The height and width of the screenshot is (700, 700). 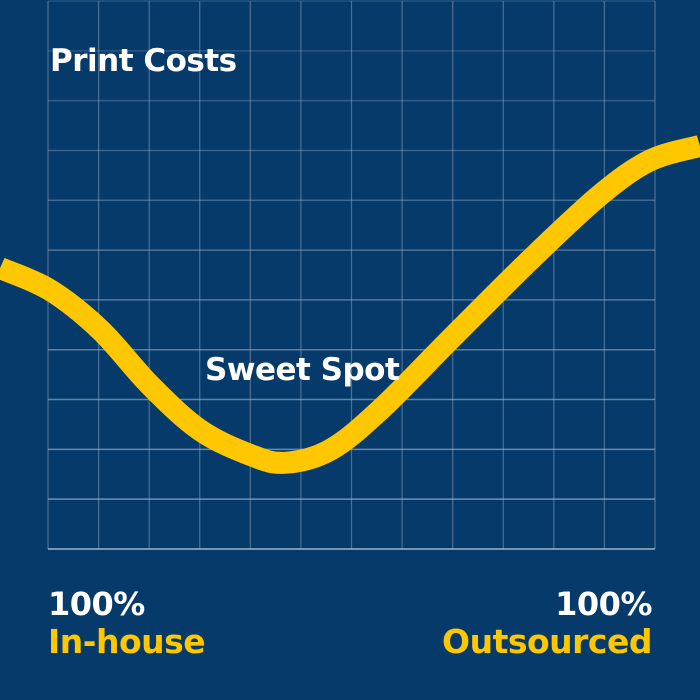 I want to click on sweet-spot-annotation: Sweet Spot, so click(x=302, y=370).